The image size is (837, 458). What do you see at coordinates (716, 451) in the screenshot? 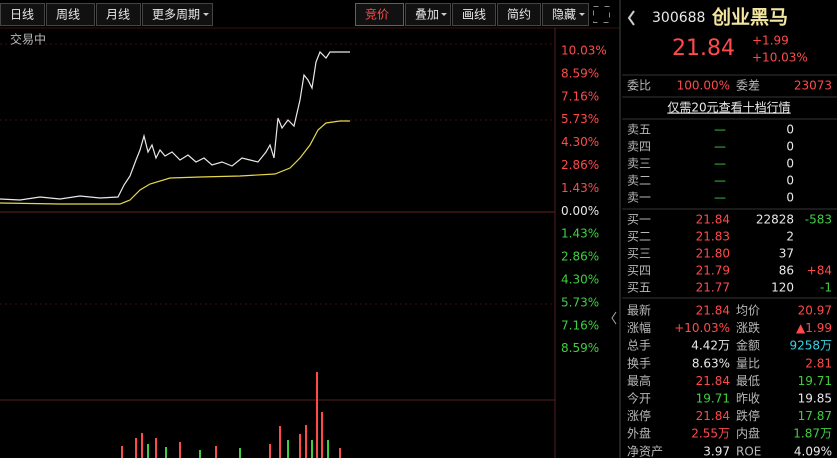
I see `stat-value: 3.97` at bounding box center [716, 451].